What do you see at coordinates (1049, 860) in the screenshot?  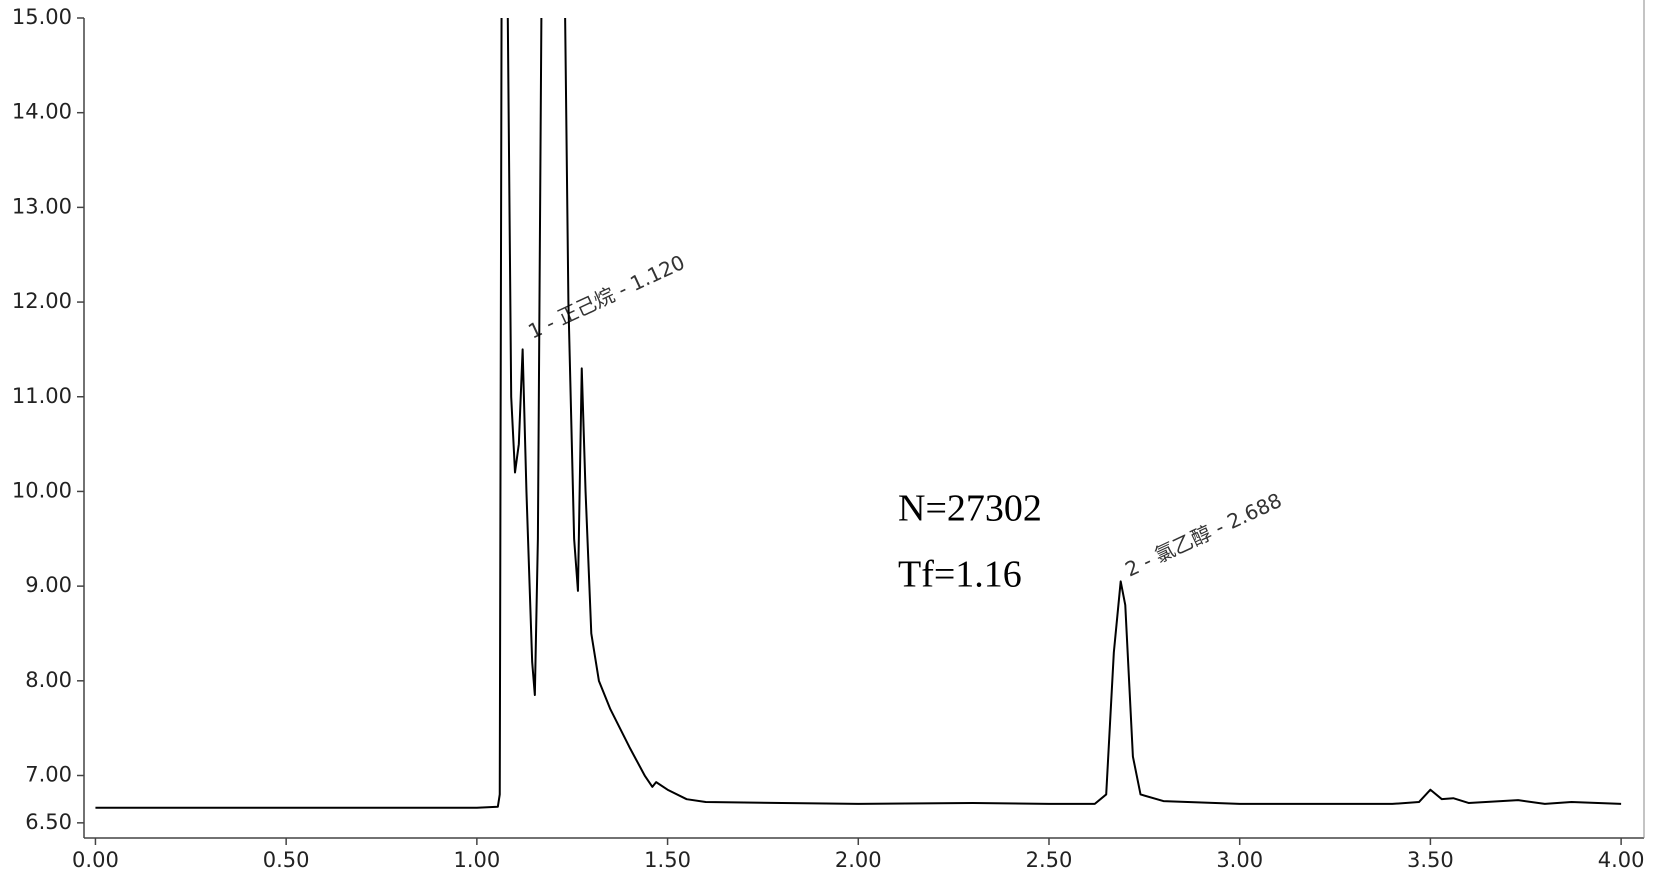 I see `x-tick-label: 2.50` at bounding box center [1049, 860].